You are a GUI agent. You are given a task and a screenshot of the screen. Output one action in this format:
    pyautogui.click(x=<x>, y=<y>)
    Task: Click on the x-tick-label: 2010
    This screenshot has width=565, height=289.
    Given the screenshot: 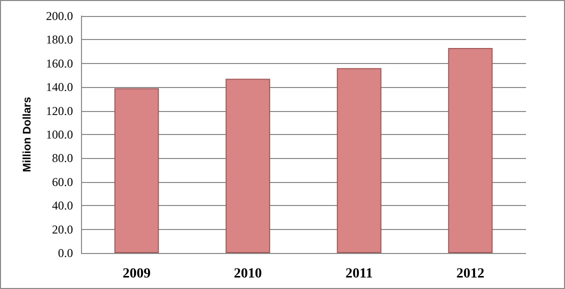 What is the action you would take?
    pyautogui.click(x=248, y=274)
    